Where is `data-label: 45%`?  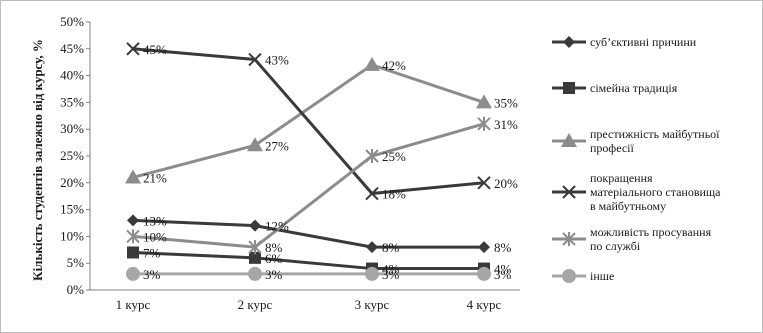
data-label: 45% is located at coordinates (155, 49).